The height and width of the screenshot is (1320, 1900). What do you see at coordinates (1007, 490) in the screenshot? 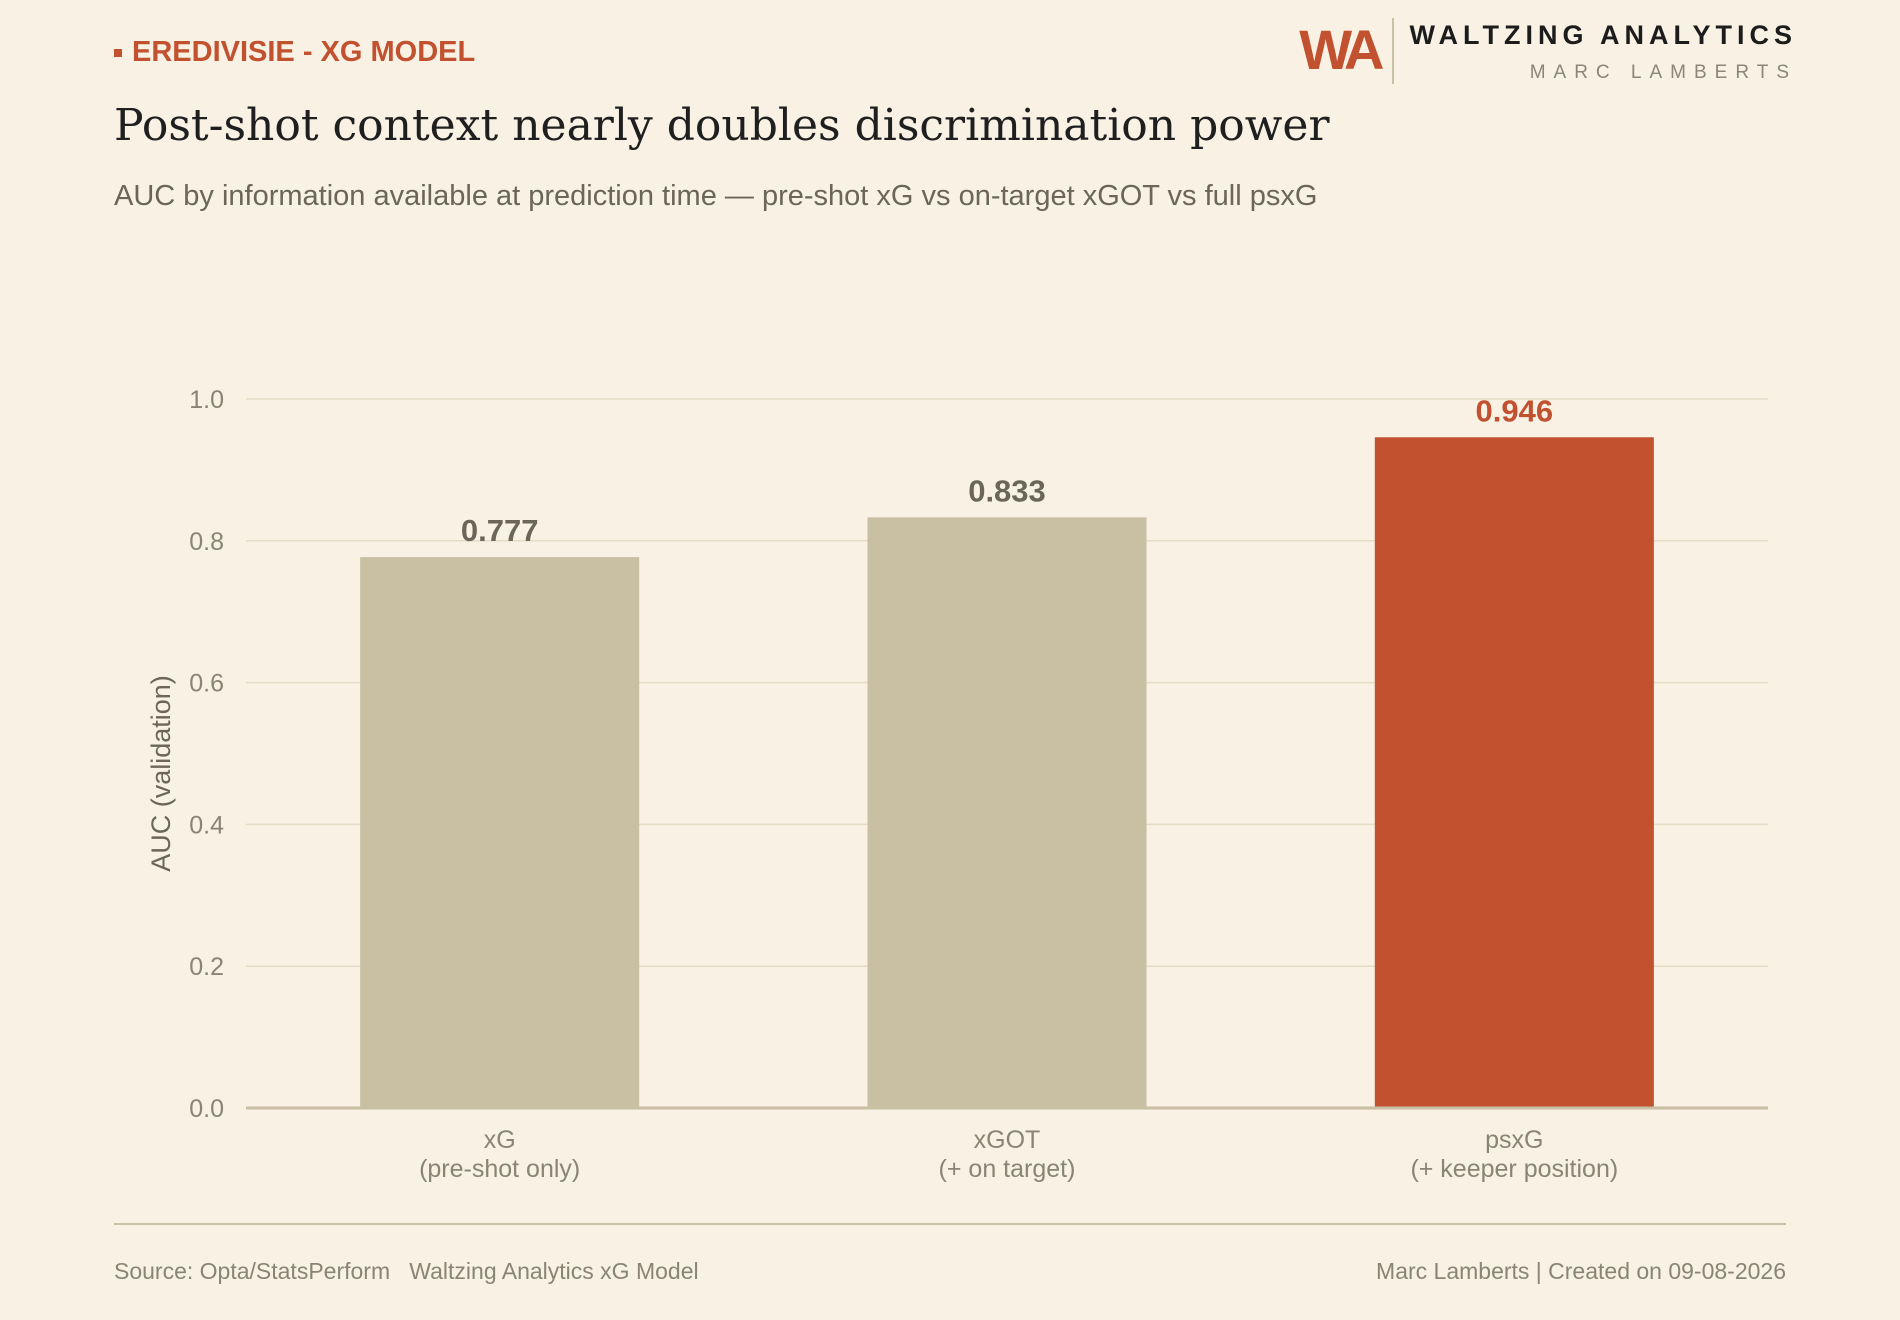
I see `bar-value-label: 0.833` at bounding box center [1007, 490].